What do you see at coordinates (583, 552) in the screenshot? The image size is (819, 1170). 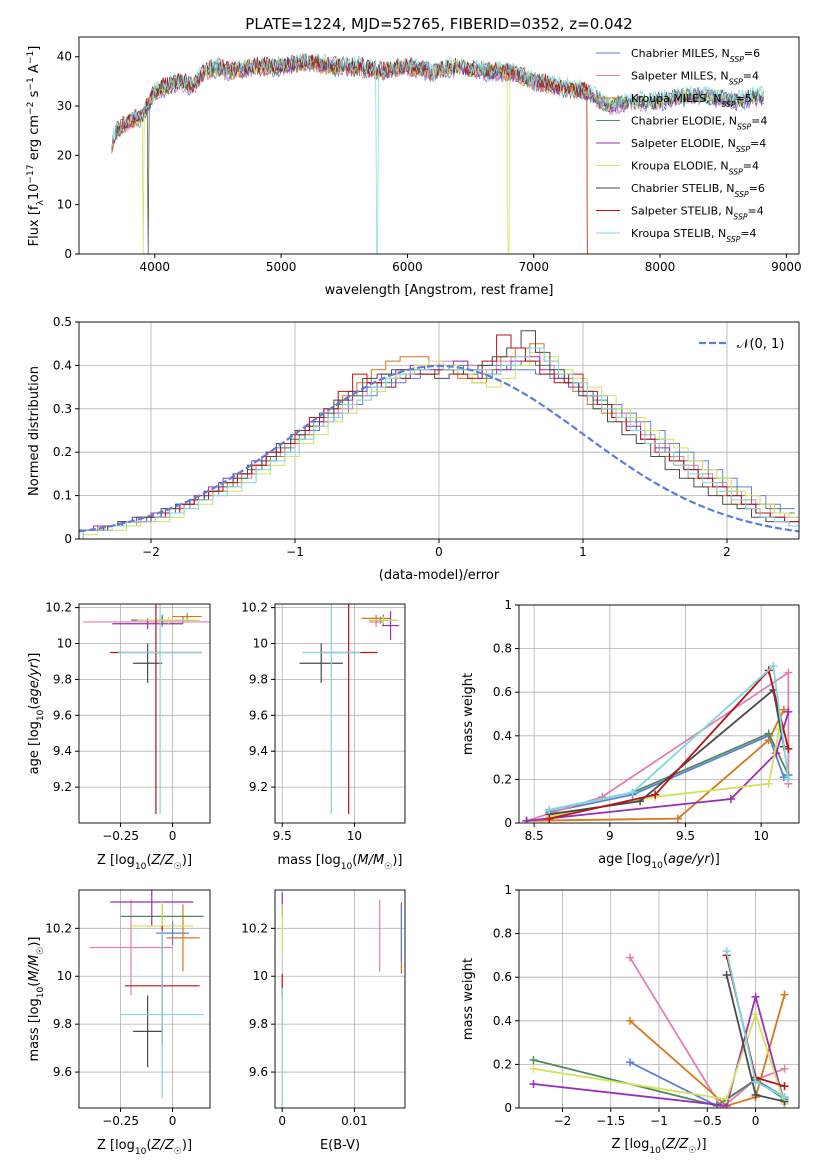 I see `residuals-xtick-label: 1` at bounding box center [583, 552].